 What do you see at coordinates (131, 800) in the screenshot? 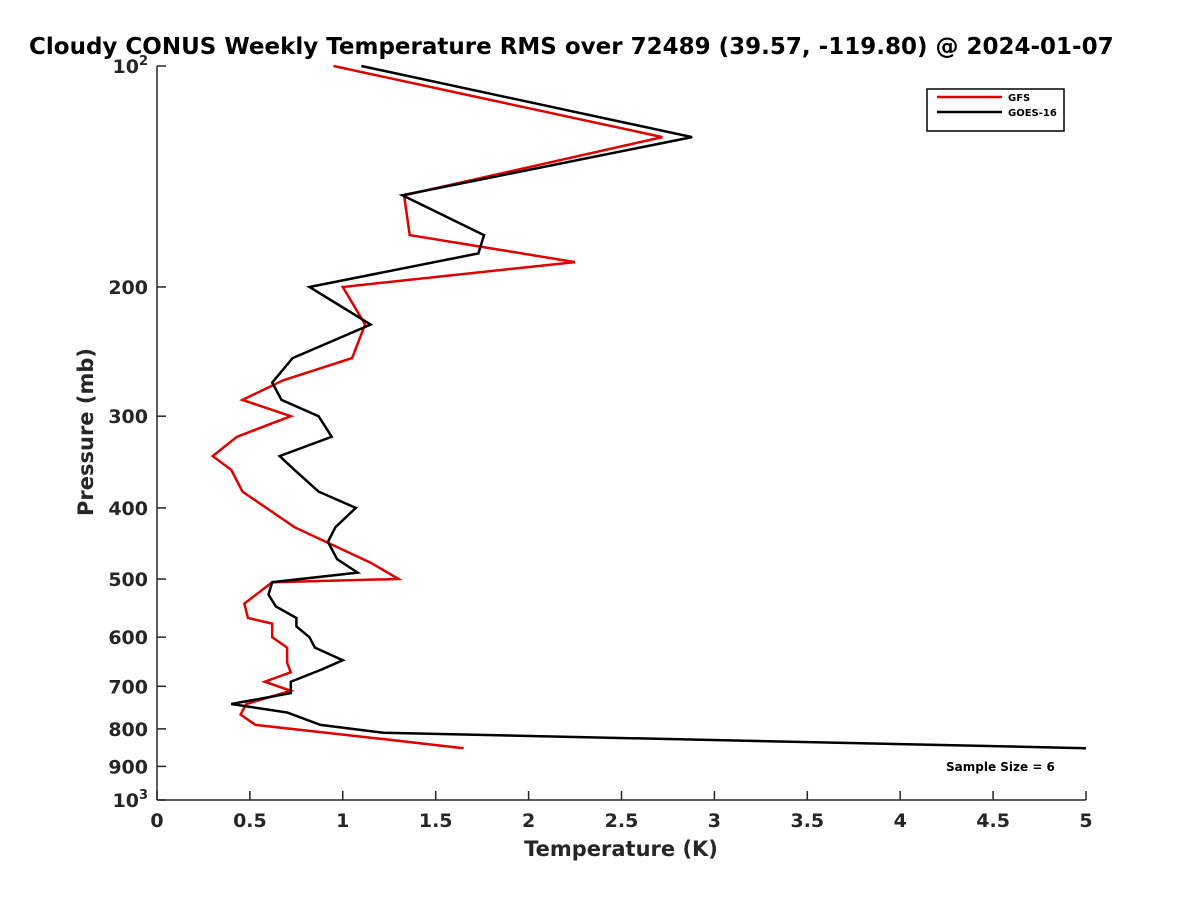
I see `y-tick-label: 10³` at bounding box center [131, 800].